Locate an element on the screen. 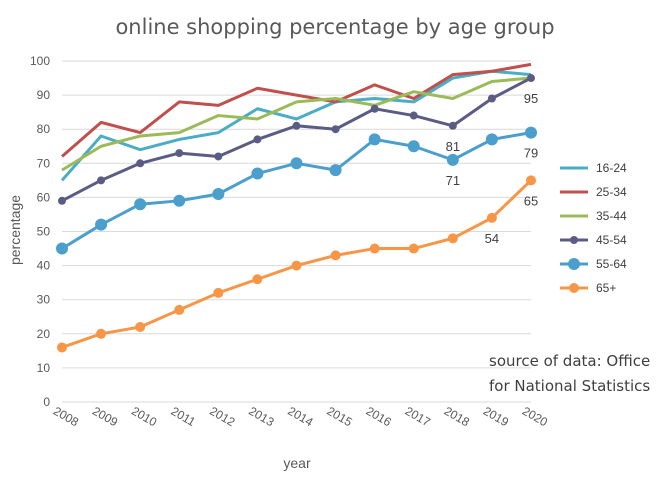  legend-label: 25-34 is located at coordinates (611, 192).